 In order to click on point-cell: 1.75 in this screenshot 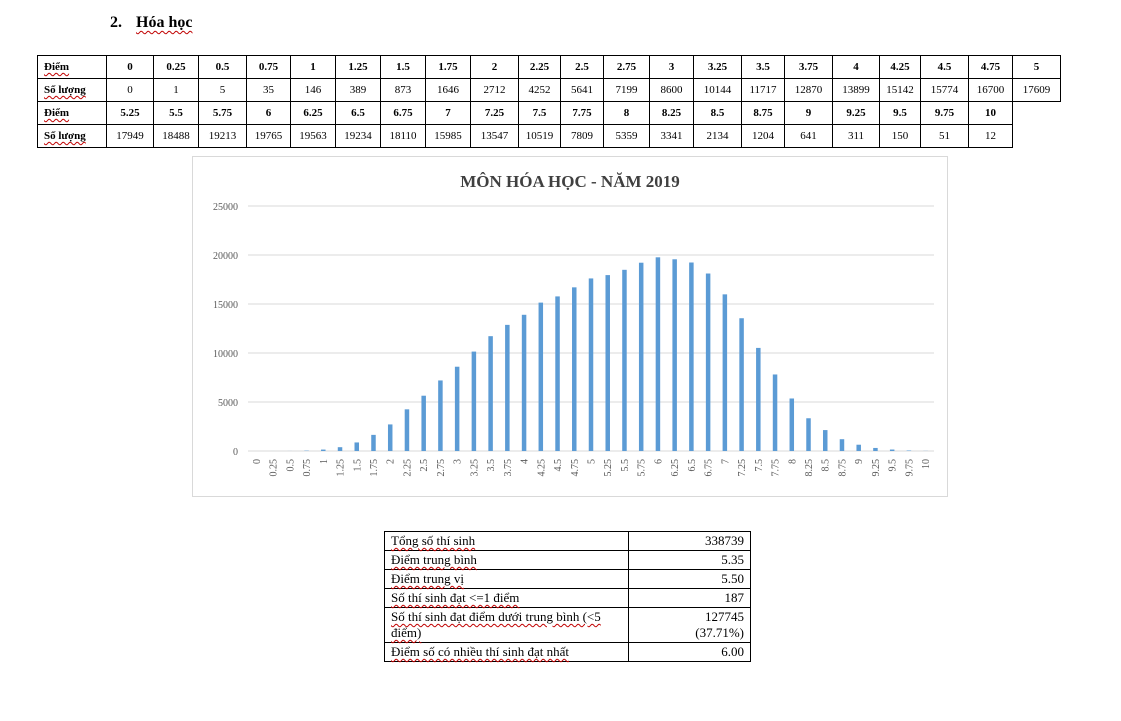, I will do `click(448, 67)`.